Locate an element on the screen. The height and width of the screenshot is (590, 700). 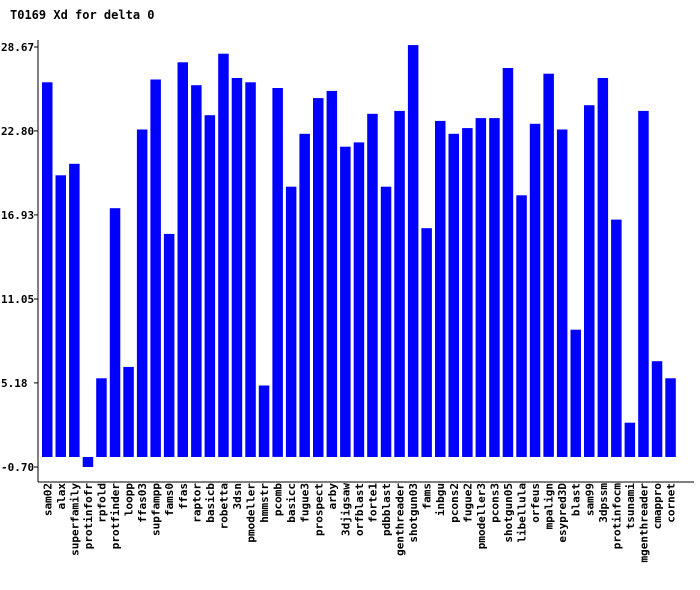
bar-shotgun03 is located at coordinates (413, 251).